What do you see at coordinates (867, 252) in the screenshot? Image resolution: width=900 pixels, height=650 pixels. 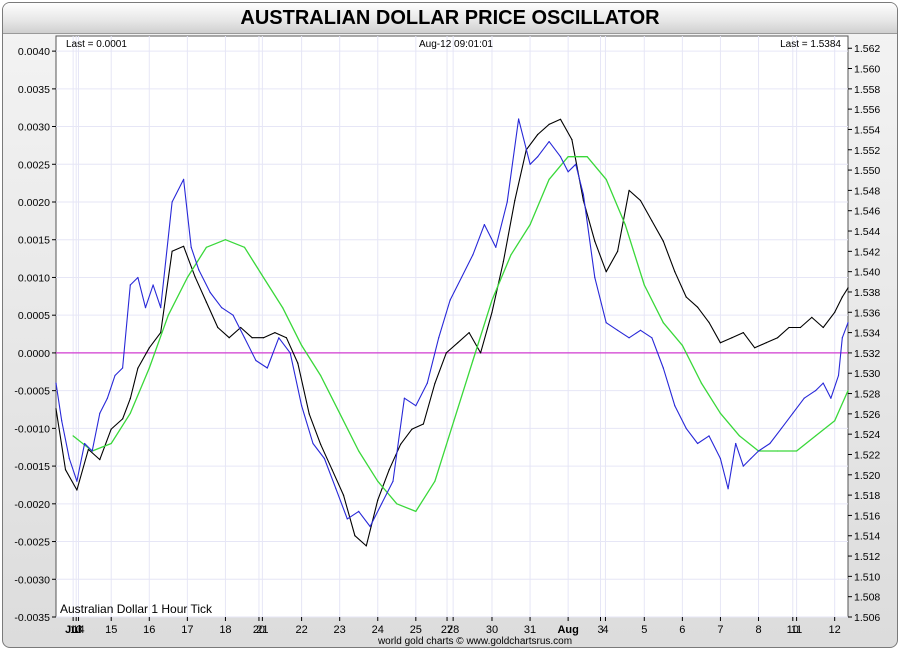 I see `right-tick-label: 1.542` at bounding box center [867, 252].